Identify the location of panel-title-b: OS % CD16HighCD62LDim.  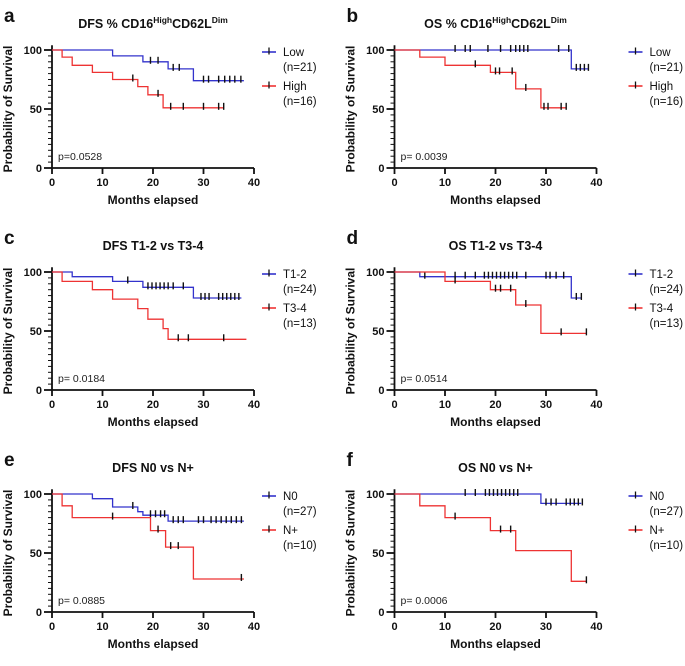
(495, 23).